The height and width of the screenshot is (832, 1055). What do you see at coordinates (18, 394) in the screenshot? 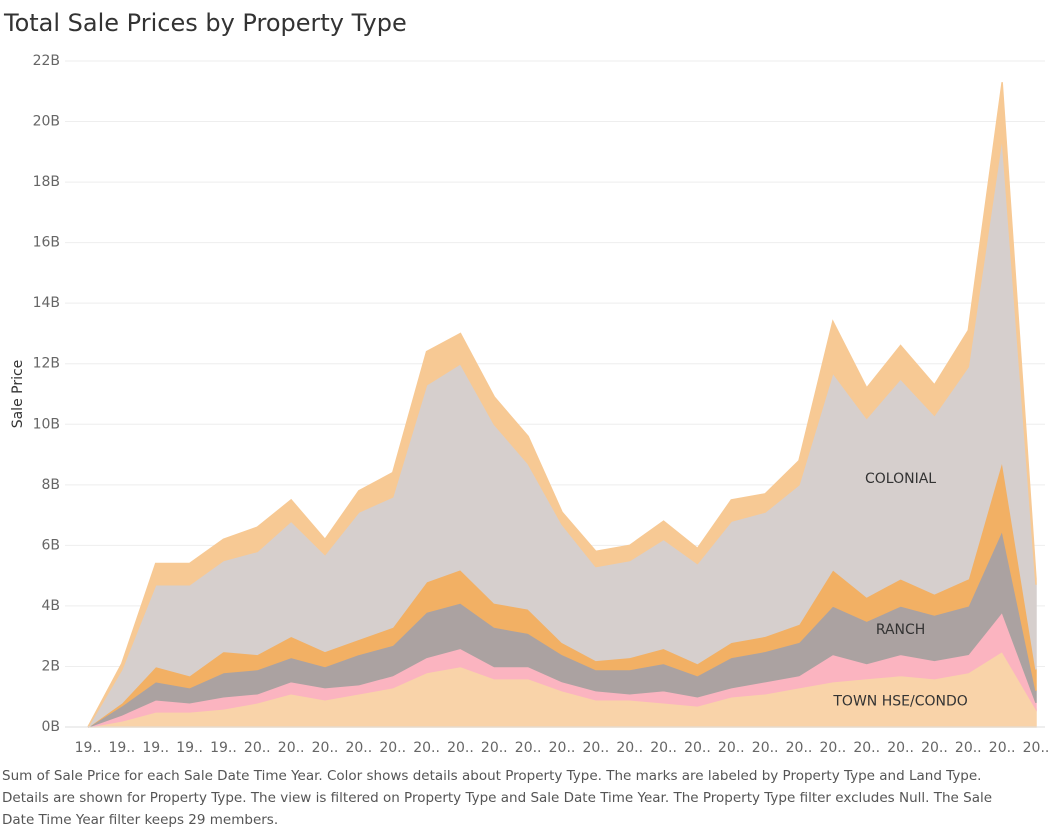
I see `y-axis-label: Sale Price` at bounding box center [18, 394].